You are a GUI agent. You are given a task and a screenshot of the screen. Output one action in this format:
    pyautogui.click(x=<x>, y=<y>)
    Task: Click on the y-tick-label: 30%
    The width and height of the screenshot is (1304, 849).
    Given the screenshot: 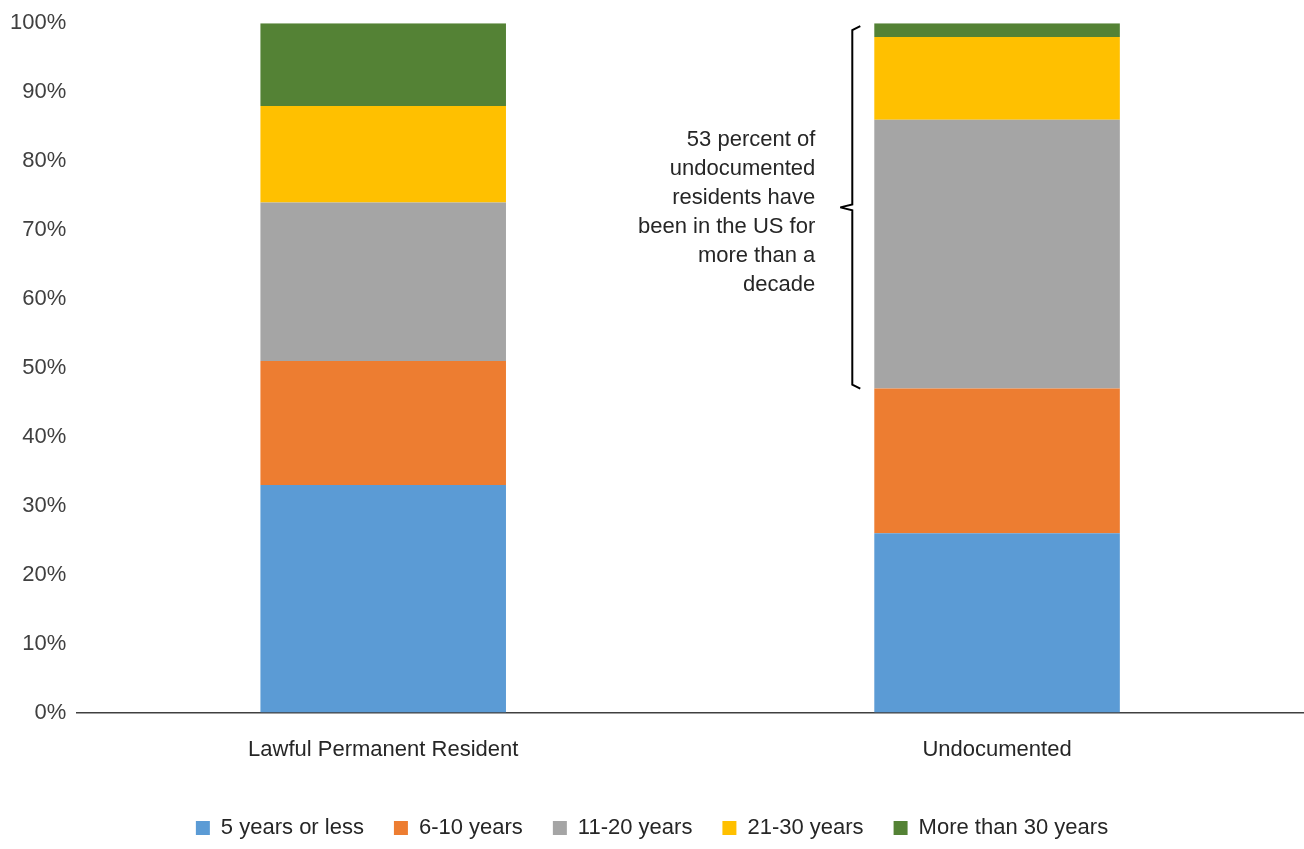 What is the action you would take?
    pyautogui.click(x=44, y=504)
    